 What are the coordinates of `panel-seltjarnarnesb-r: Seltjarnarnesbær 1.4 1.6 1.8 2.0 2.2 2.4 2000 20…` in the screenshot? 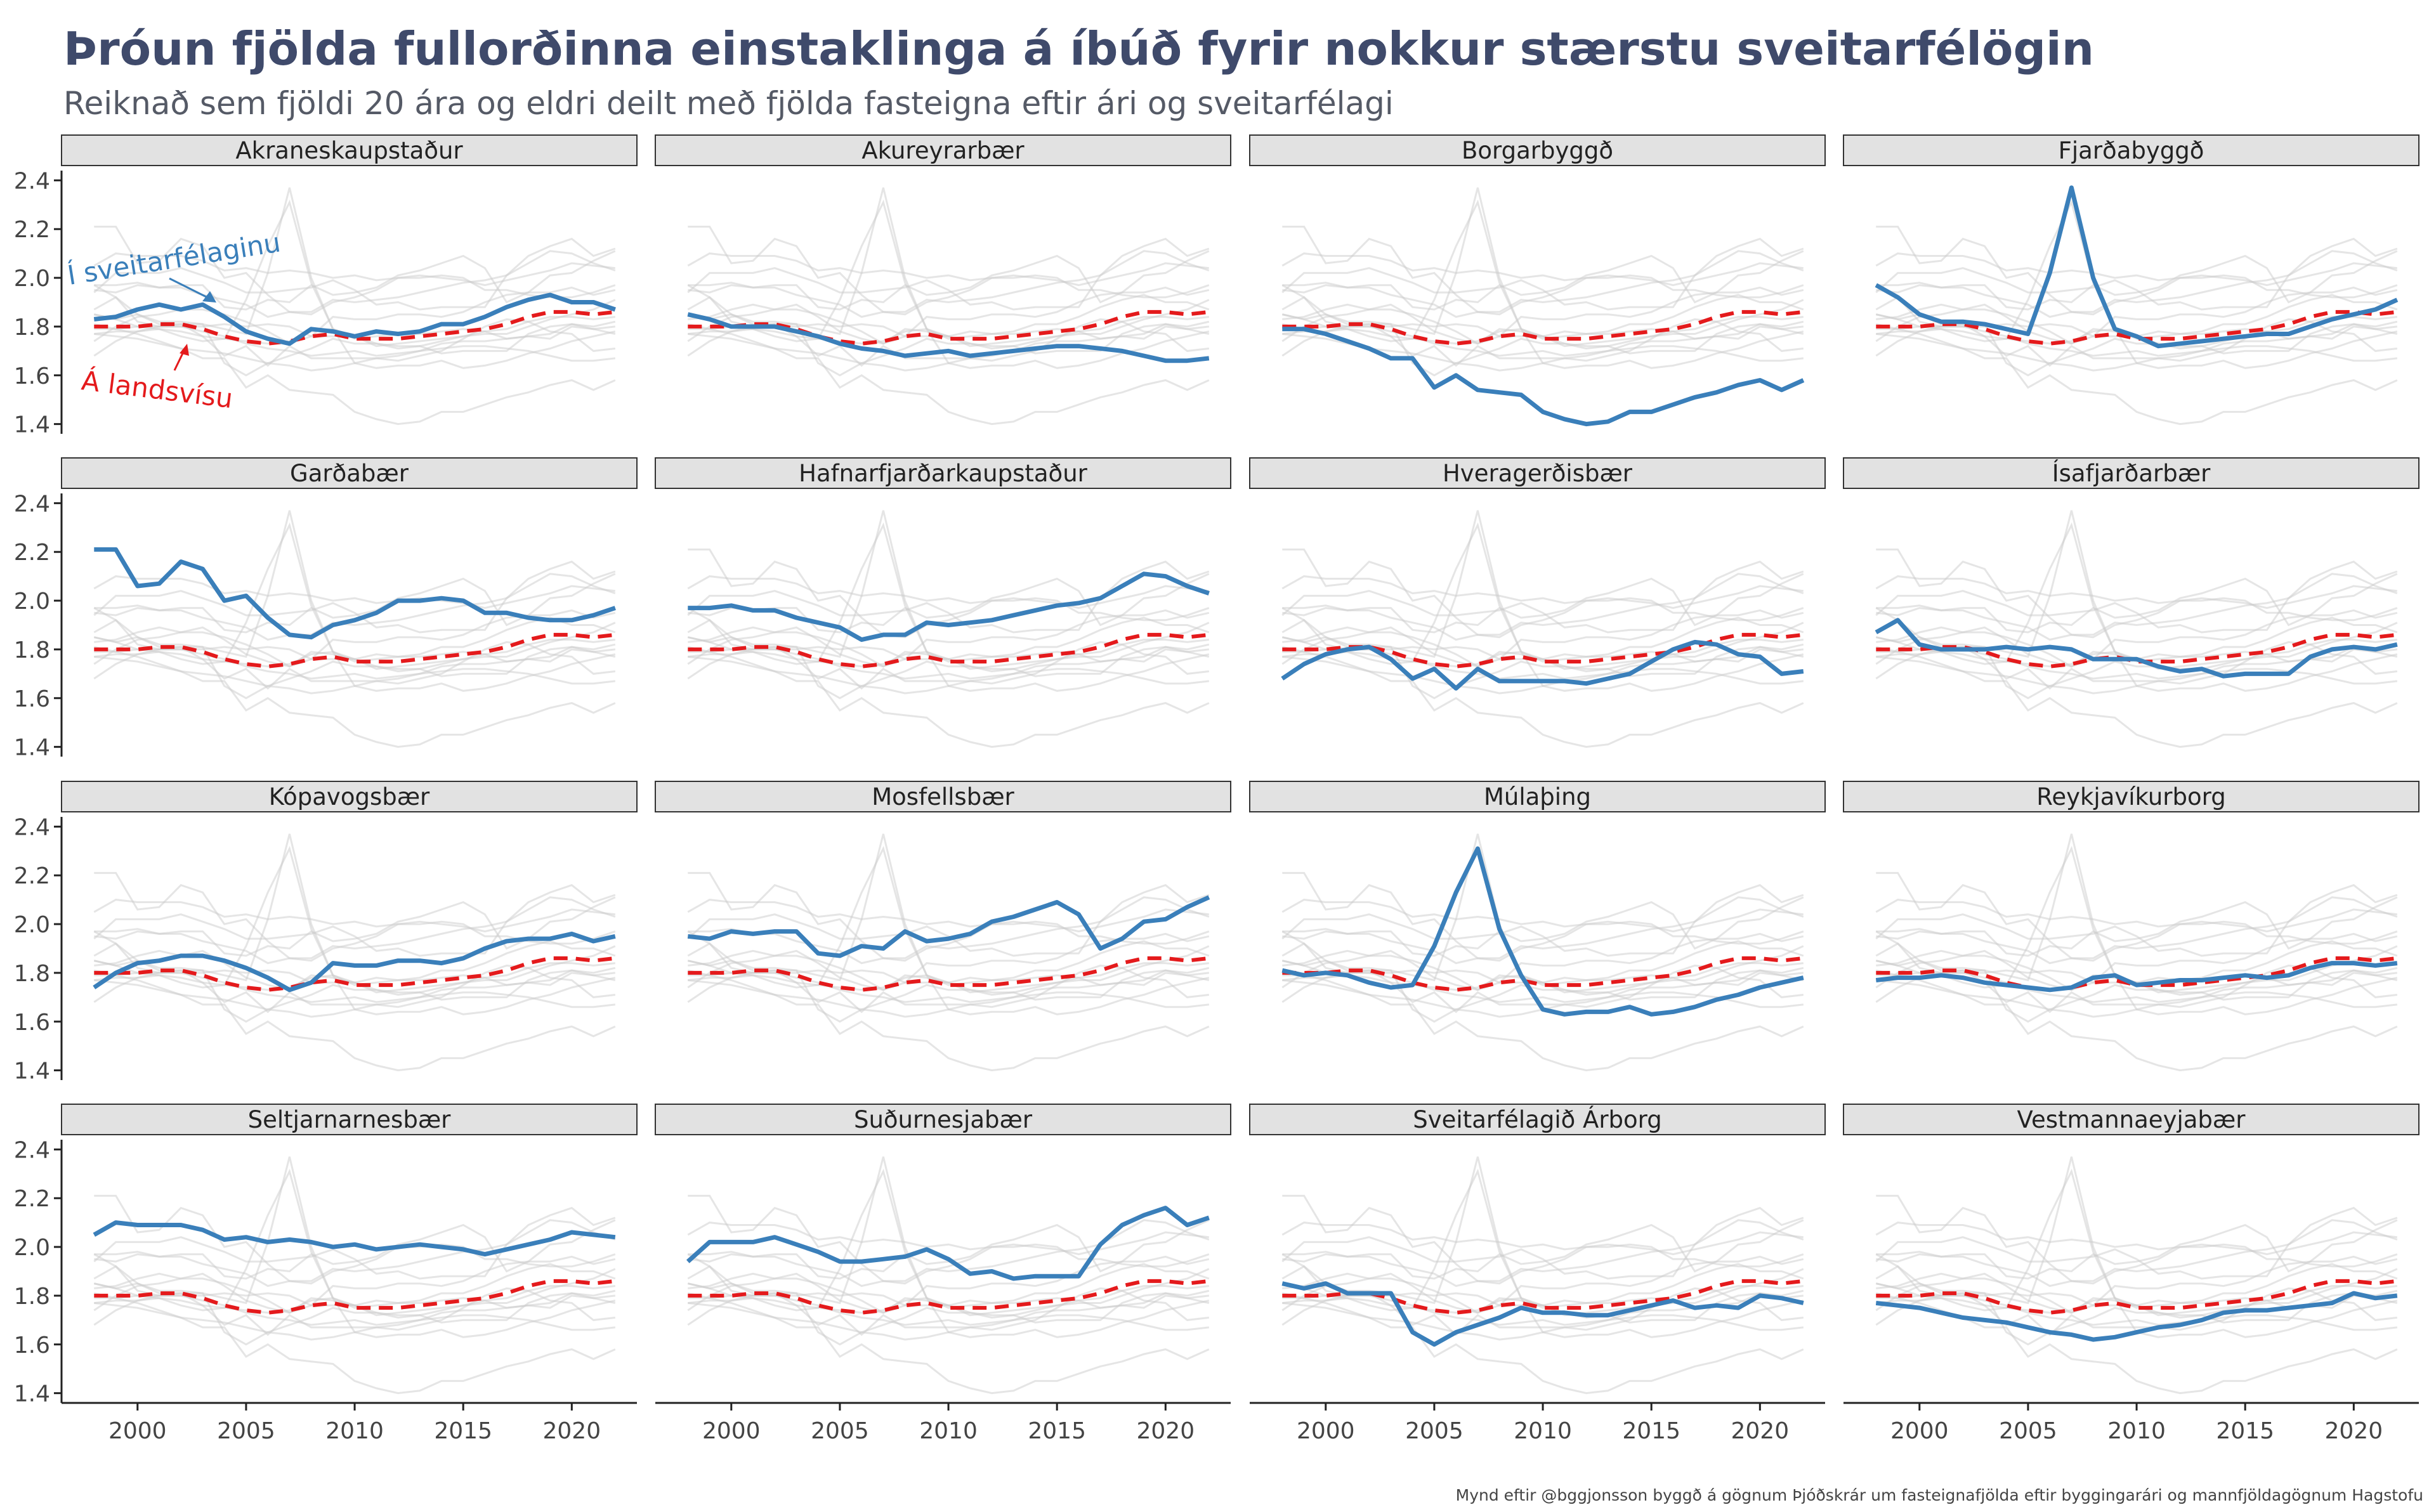 It's located at (326, 1274).